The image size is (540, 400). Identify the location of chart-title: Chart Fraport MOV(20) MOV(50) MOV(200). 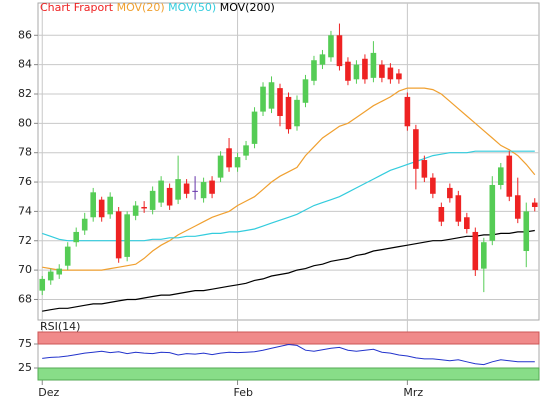
(157, 7).